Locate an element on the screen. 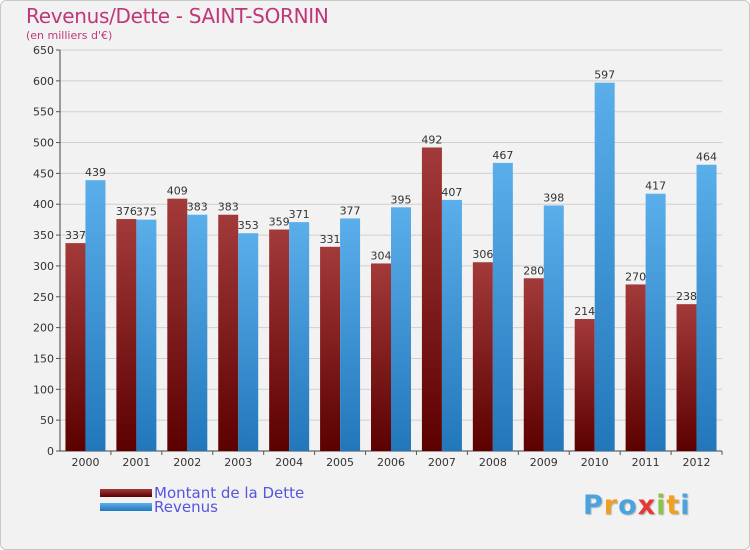  data-label-revenus: 417 is located at coordinates (655, 186).